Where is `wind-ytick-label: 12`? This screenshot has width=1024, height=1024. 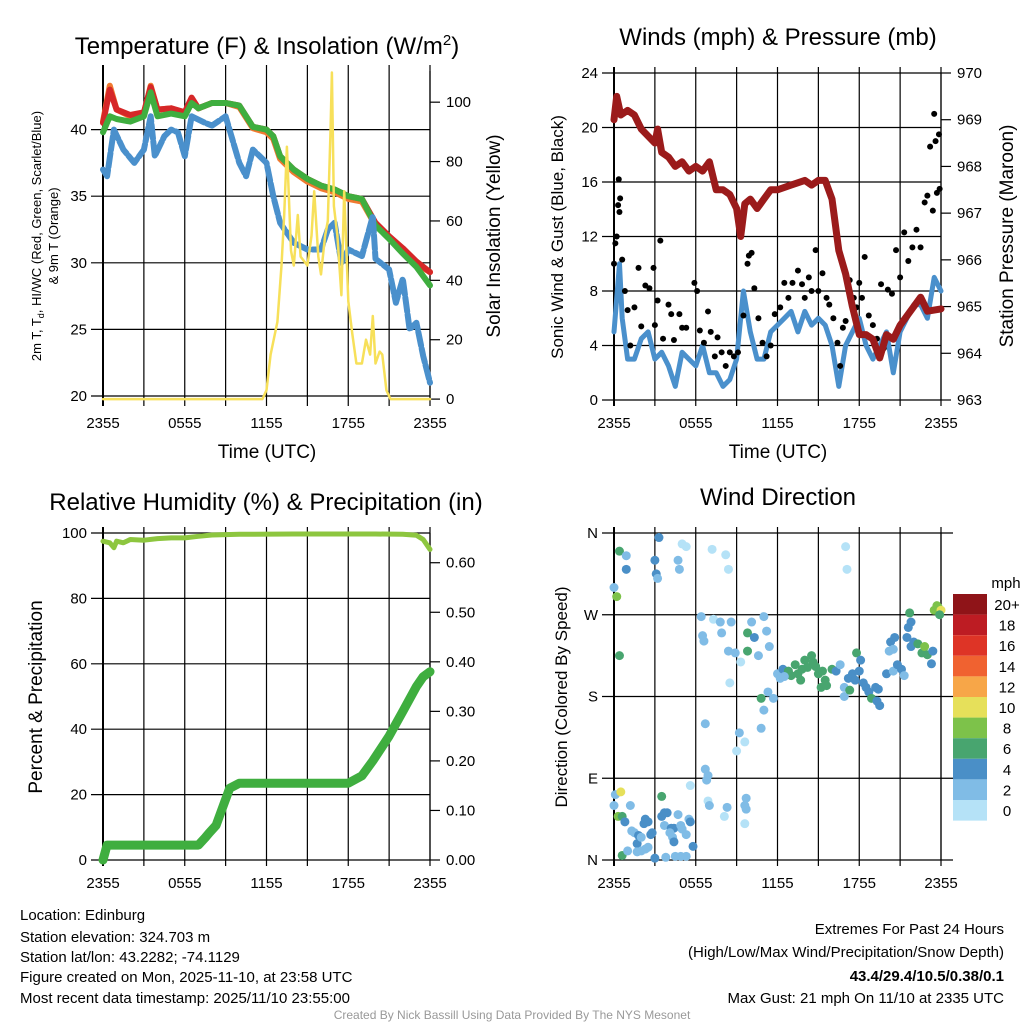
wind-ytick-label: 12 is located at coordinates (589, 237).